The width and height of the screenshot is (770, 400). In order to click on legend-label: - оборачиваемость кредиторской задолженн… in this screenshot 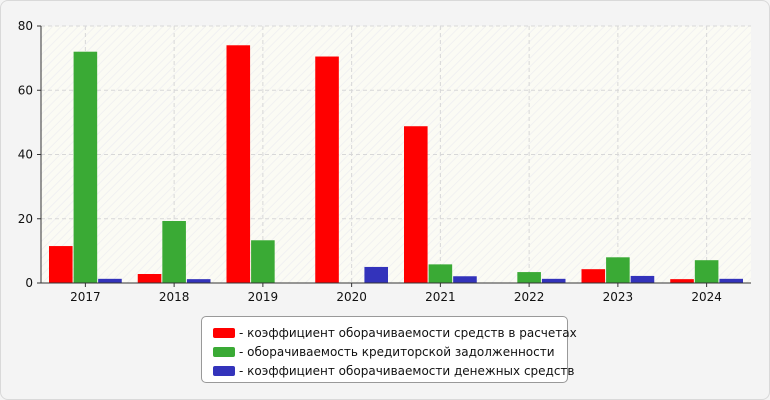, I will do `click(397, 351)`.